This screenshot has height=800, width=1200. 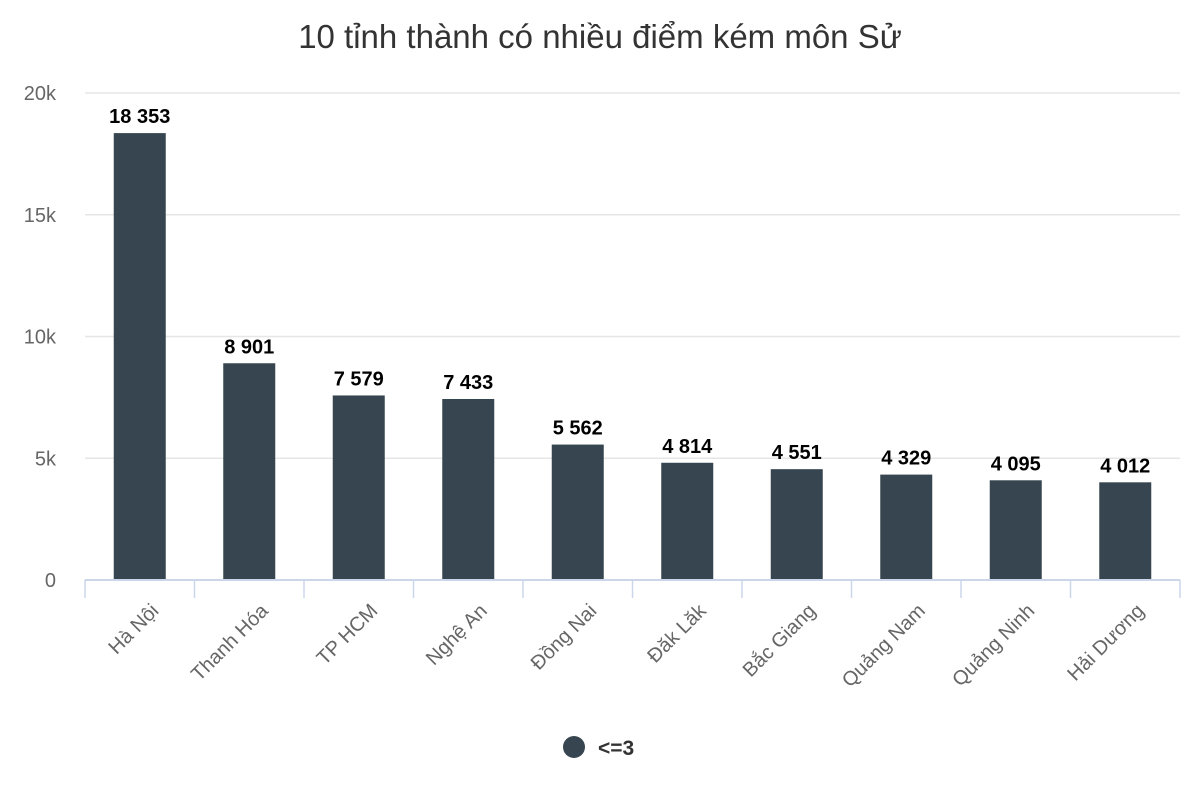 I want to click on x-tick-label: Đồng Nai, so click(x=564, y=637).